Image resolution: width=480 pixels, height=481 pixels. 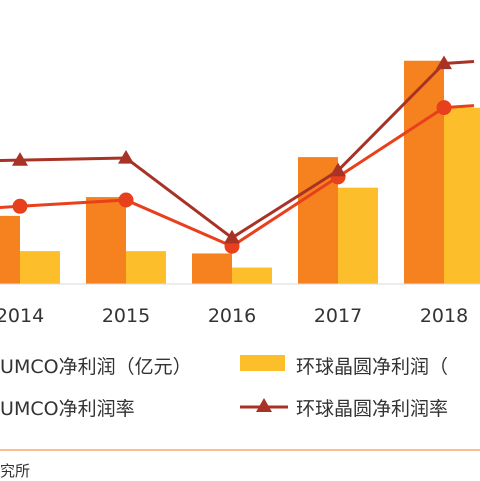 I want to click on bar-sumco-2015, so click(x=106, y=240).